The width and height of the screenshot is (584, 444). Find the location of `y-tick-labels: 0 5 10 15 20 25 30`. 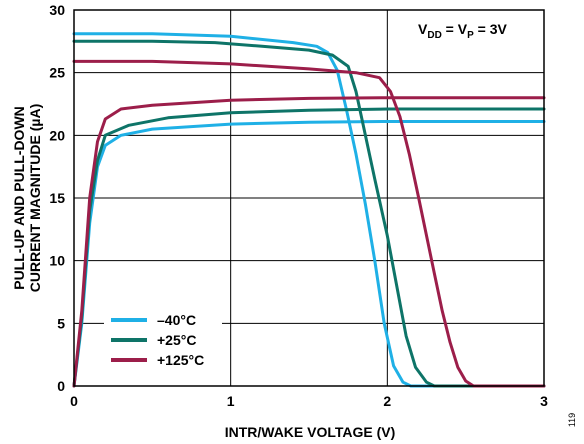

y-tick-labels: 0 5 10 15 20 25 30 is located at coordinates (57, 198).